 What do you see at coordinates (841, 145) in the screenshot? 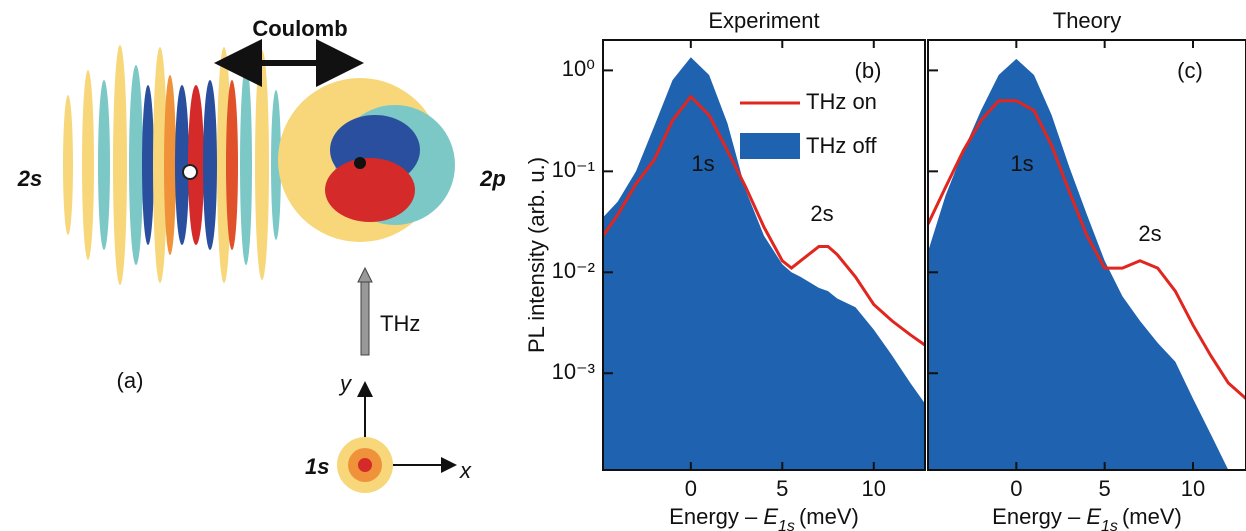
I see `legend-label: THz off` at bounding box center [841, 145].